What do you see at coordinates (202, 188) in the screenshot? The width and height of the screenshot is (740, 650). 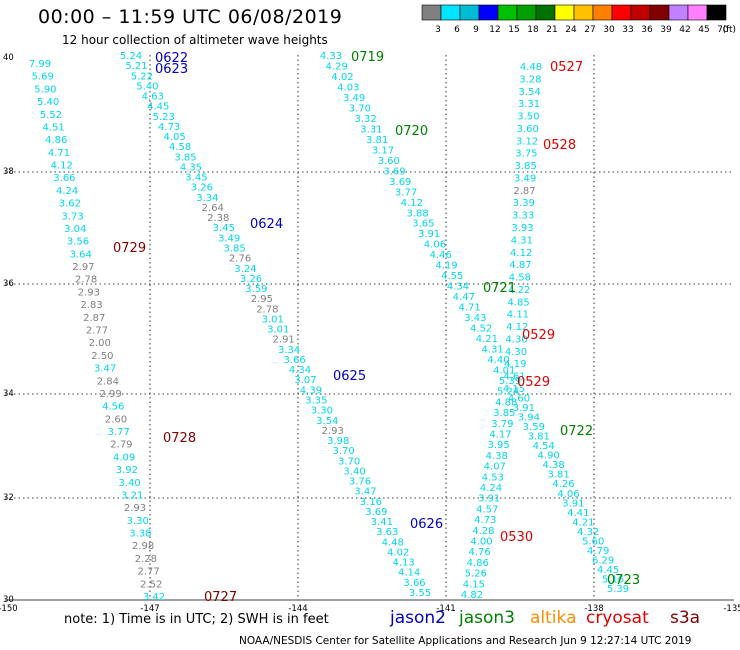 I see `wave-height-value: 3.26` at bounding box center [202, 188].